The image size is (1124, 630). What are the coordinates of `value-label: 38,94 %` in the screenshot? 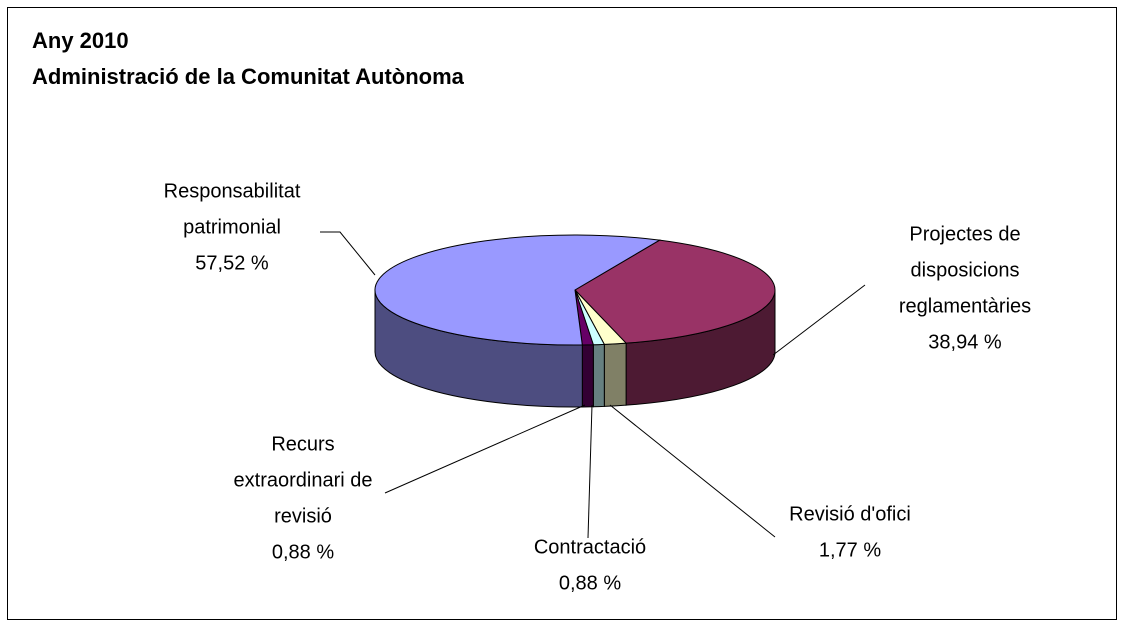 It's located at (965, 342).